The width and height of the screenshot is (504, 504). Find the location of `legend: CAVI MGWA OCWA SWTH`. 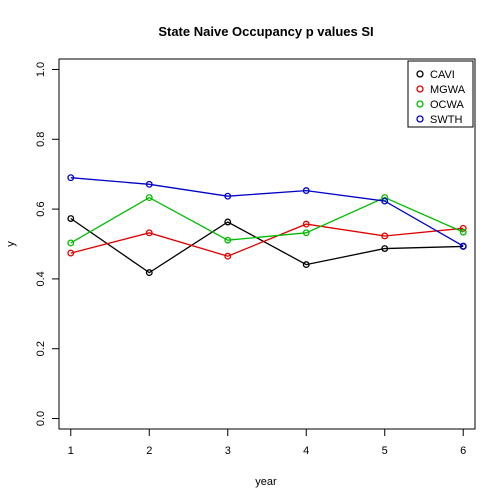

legend: CAVI MGWA OCWA SWTH is located at coordinates (440, 94).